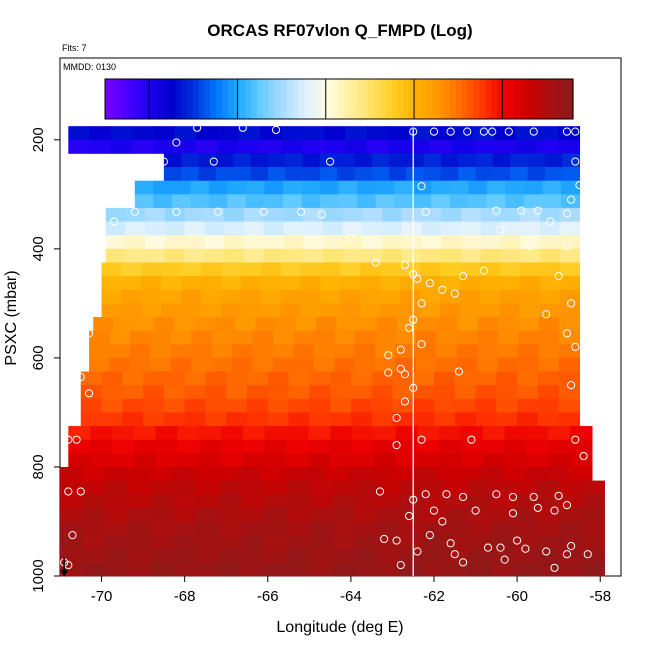 This screenshot has width=650, height=650. What do you see at coordinates (600, 596) in the screenshot?
I see `x-tick-label: -58` at bounding box center [600, 596].